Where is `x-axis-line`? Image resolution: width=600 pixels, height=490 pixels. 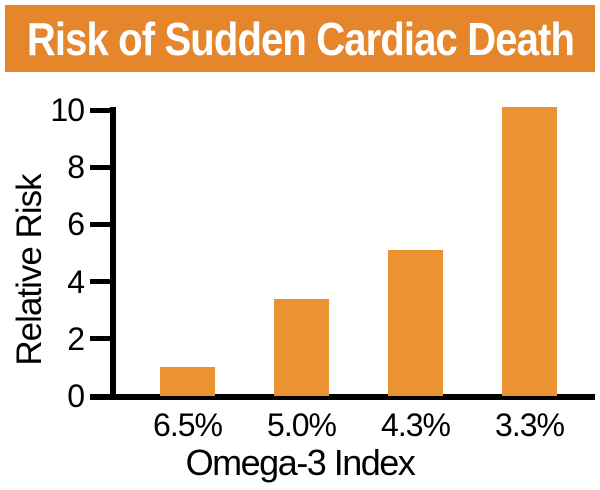 x-axis-line is located at coordinates (342, 397).